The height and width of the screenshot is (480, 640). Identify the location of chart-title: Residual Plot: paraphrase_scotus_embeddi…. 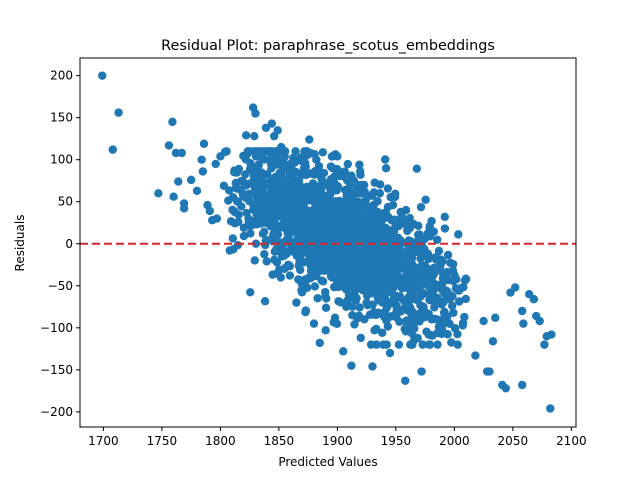
(328, 46).